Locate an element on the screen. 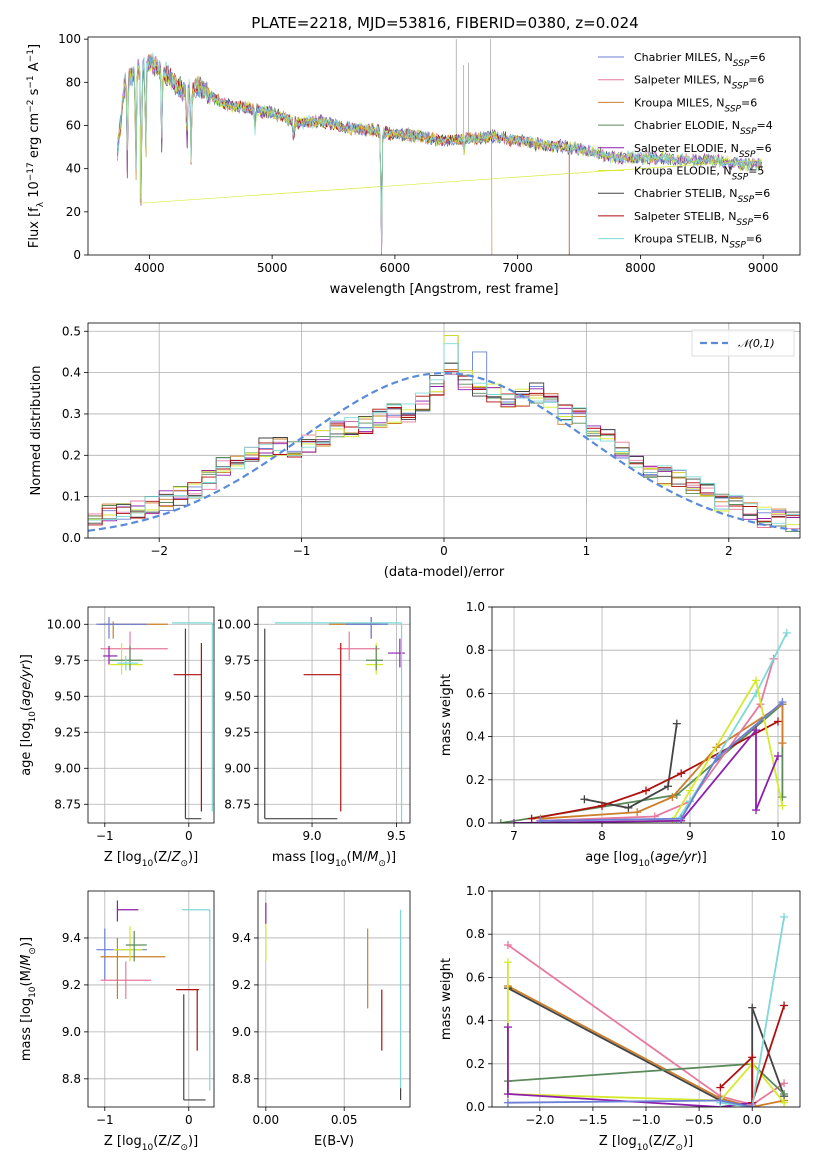  x-tick-label: −2 is located at coordinates (159, 551).